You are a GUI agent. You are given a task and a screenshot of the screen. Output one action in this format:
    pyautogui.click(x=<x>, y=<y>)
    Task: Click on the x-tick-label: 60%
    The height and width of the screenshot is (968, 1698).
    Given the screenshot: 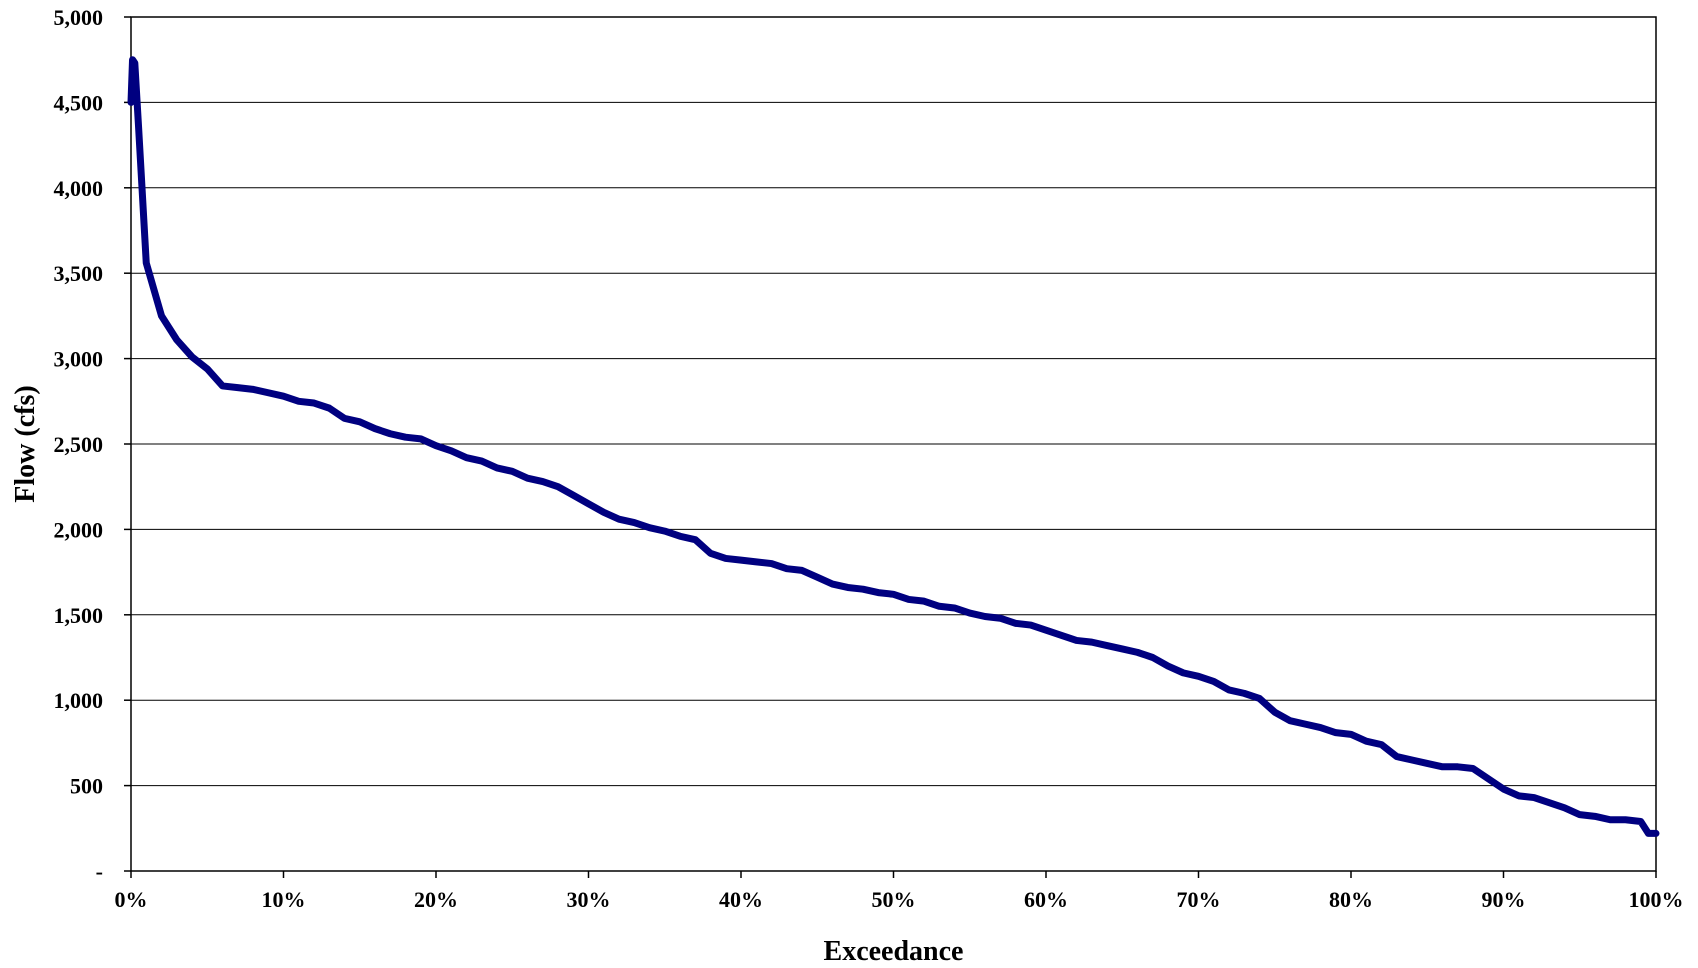 What is the action you would take?
    pyautogui.click(x=1046, y=899)
    